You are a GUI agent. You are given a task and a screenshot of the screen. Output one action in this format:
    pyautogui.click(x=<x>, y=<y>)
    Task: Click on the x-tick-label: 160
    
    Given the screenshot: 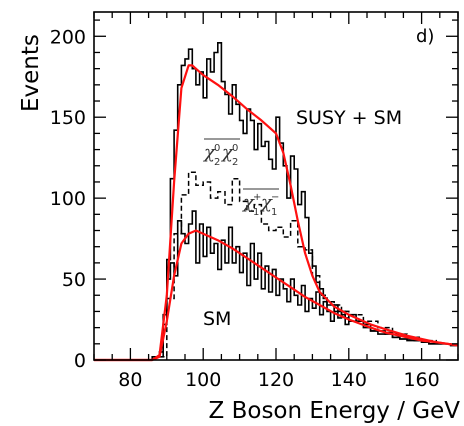 What is the action you would take?
    pyautogui.click(x=421, y=380)
    